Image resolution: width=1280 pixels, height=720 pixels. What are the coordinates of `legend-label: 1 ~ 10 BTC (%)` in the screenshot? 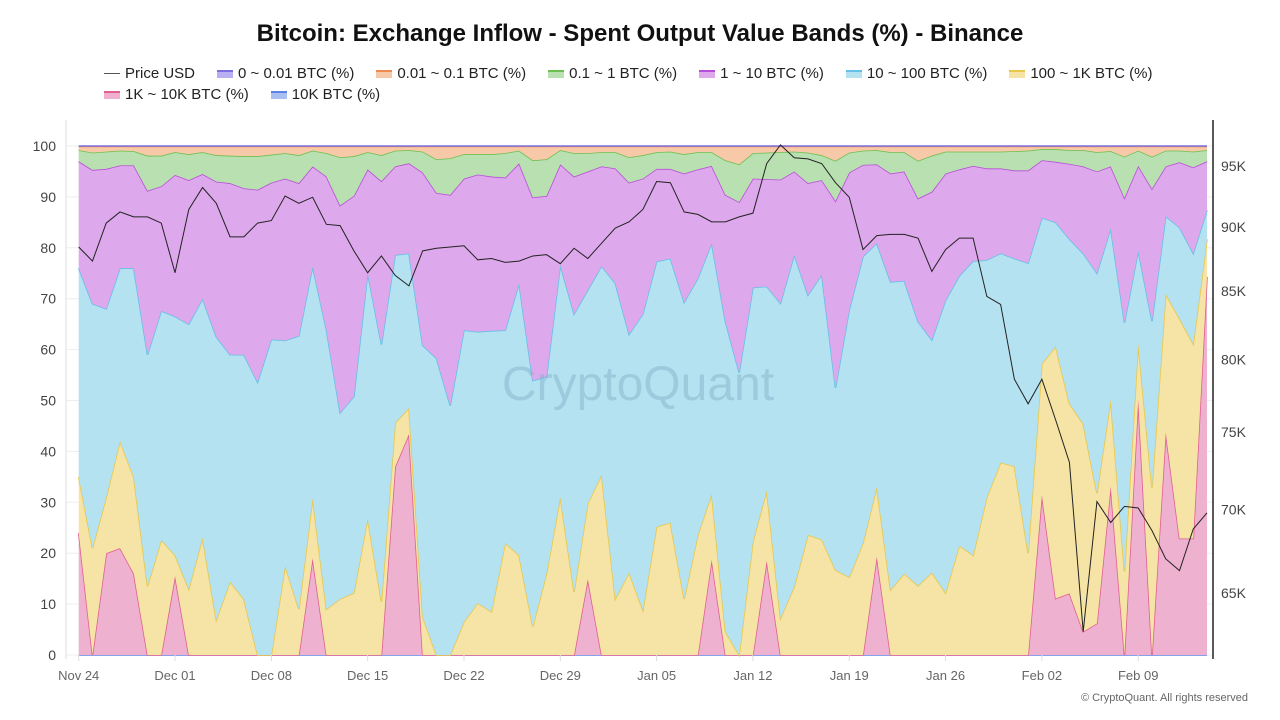 It's located at (772, 73).